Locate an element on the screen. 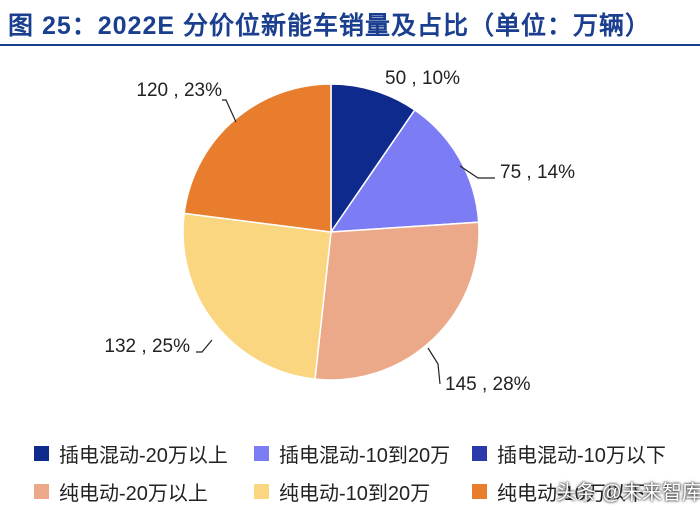 This screenshot has width=700, height=517. data-label: 75 , 14% is located at coordinates (537, 172).